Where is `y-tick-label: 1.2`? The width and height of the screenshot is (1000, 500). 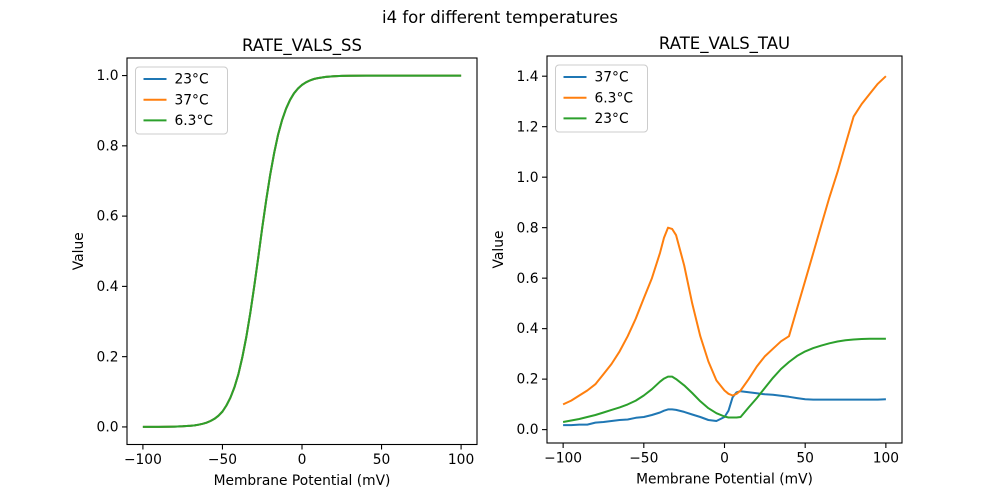 y-tick-label: 1.2 is located at coordinates (528, 127).